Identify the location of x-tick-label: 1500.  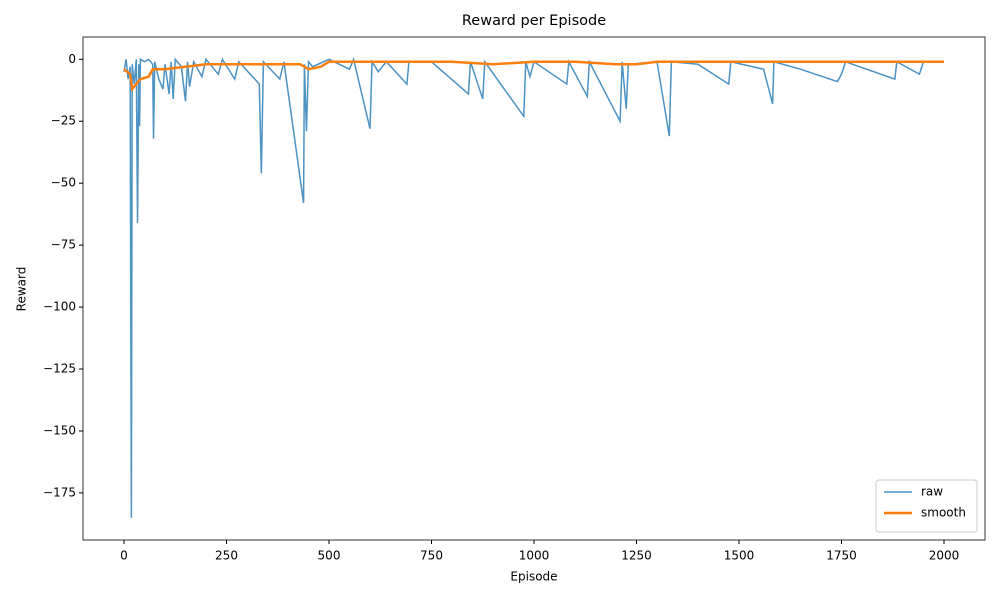
(739, 556).